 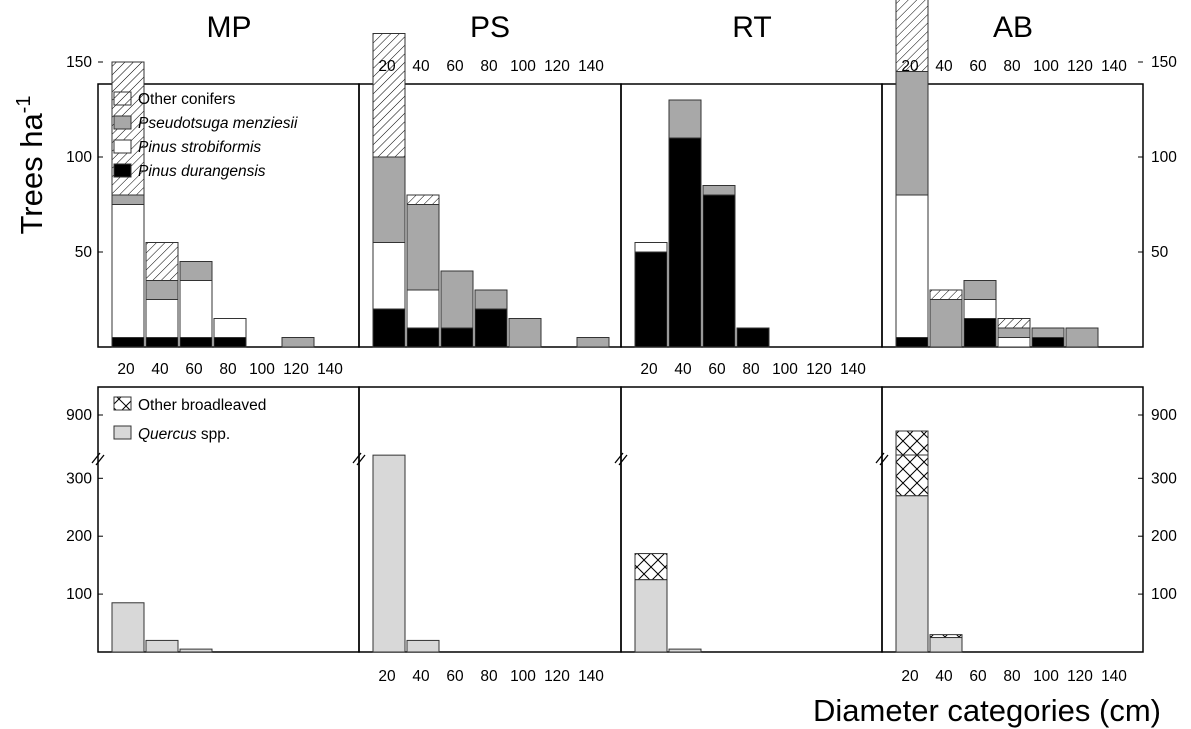 What do you see at coordinates (79, 415) in the screenshot?
I see `ytick-label-bottom-left: 900` at bounding box center [79, 415].